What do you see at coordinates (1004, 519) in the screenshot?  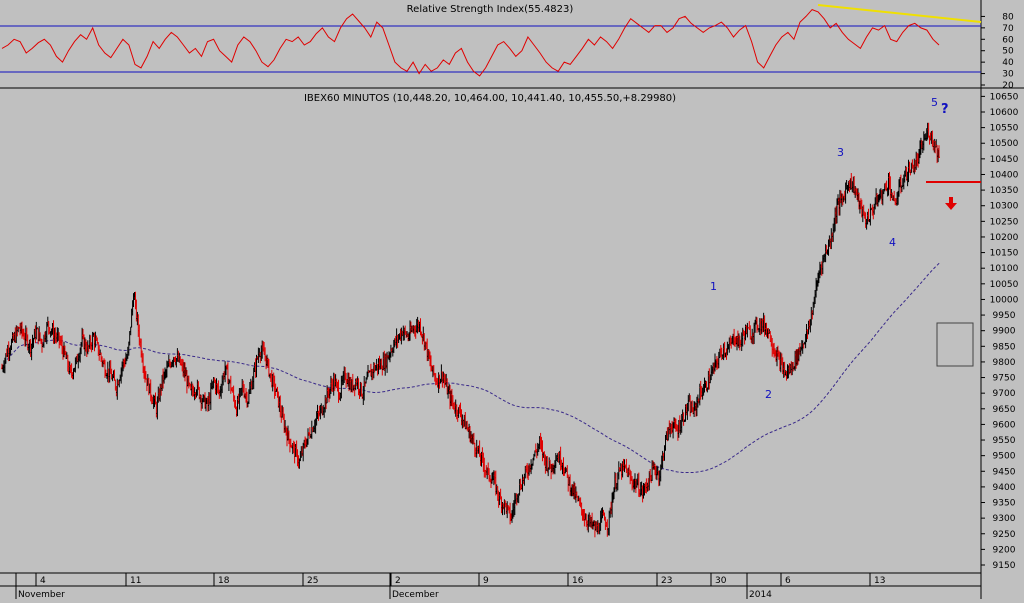 I see `price-tick-label: 9300` at bounding box center [1004, 519].